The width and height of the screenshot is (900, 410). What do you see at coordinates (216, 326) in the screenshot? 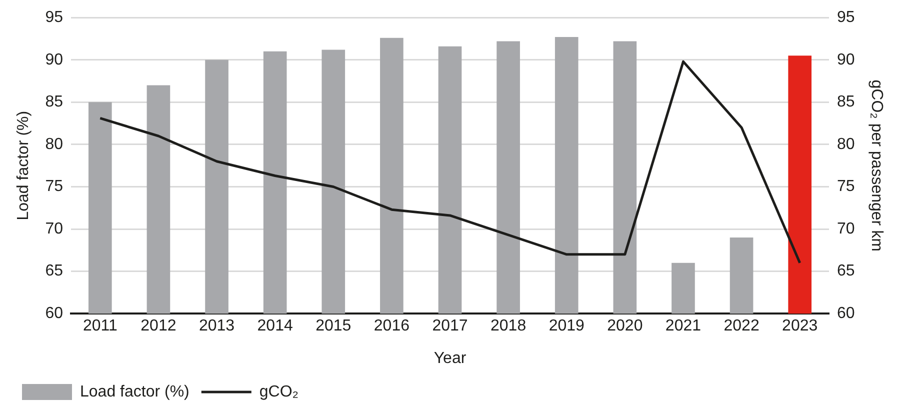
I see `x-tick-label: 2013` at bounding box center [216, 326].